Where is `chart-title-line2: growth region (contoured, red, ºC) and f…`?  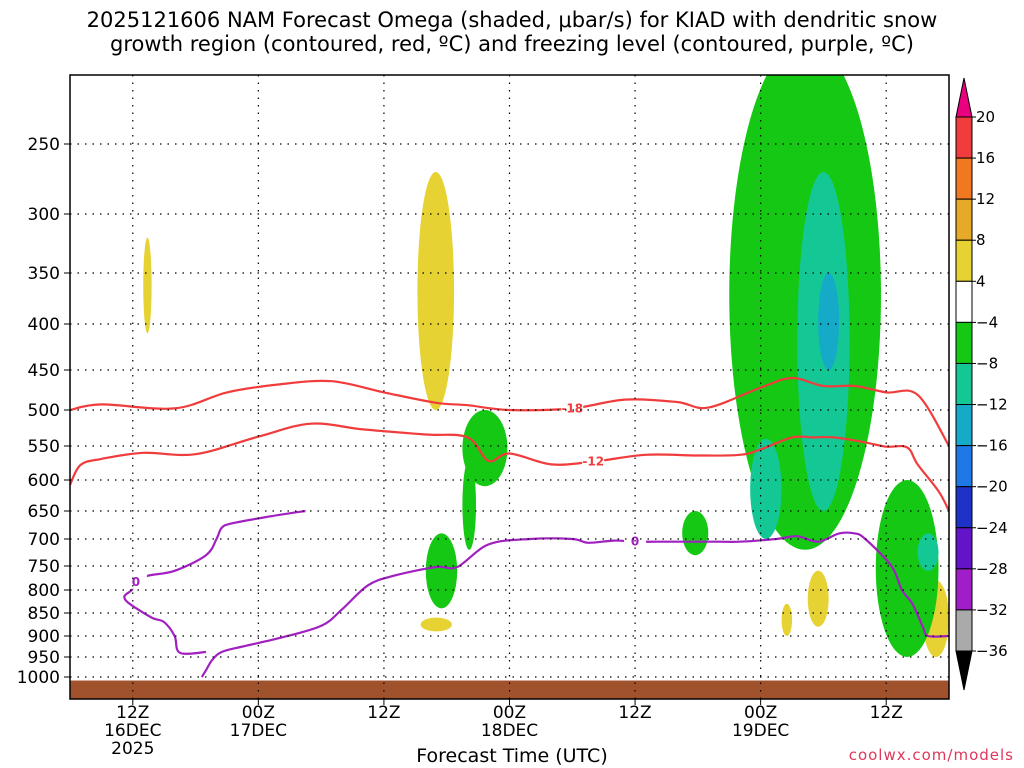
chart-title-line2: growth region (contoured, red, ºC) and f… is located at coordinates (512, 44).